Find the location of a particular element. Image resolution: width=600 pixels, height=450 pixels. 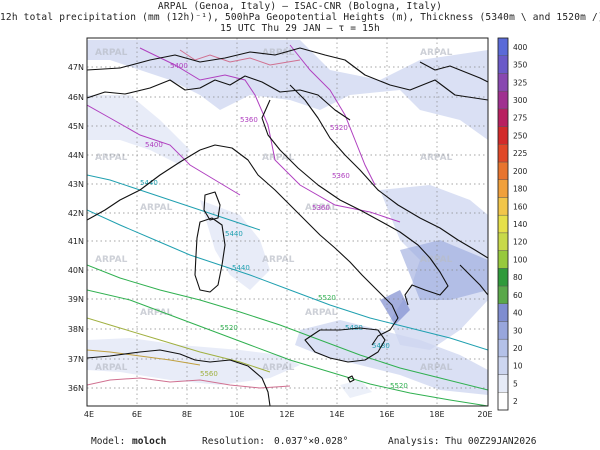

resolution-label: Resolution: is located at coordinates (233, 441).